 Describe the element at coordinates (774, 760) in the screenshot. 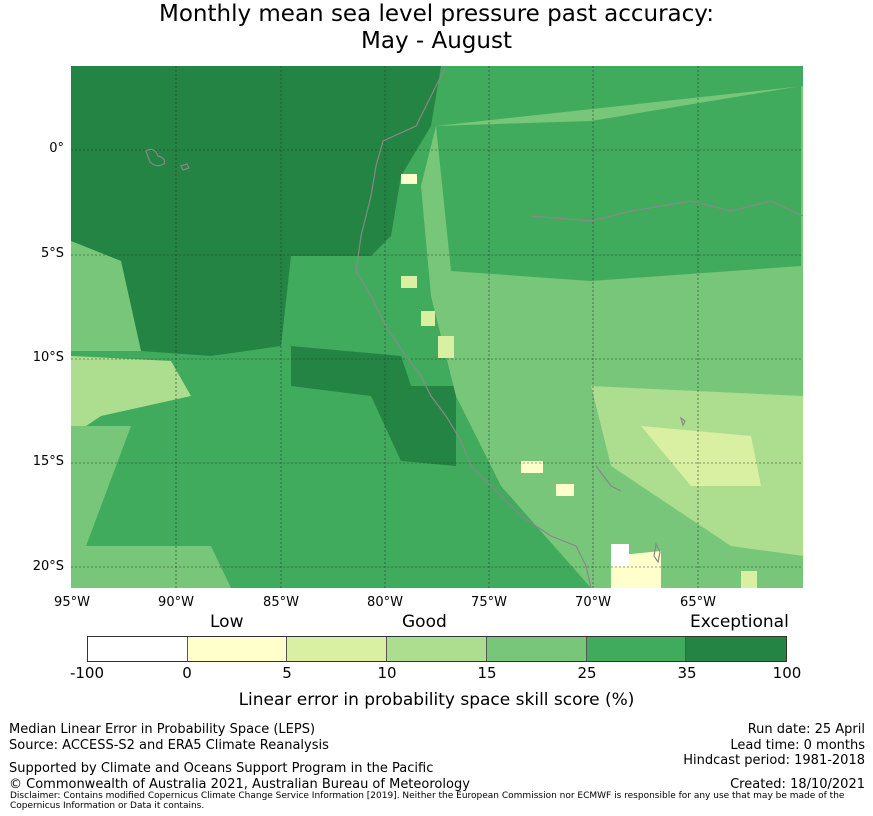

I see `hindcast-period: Hindcast period: 1981-2018` at that location.